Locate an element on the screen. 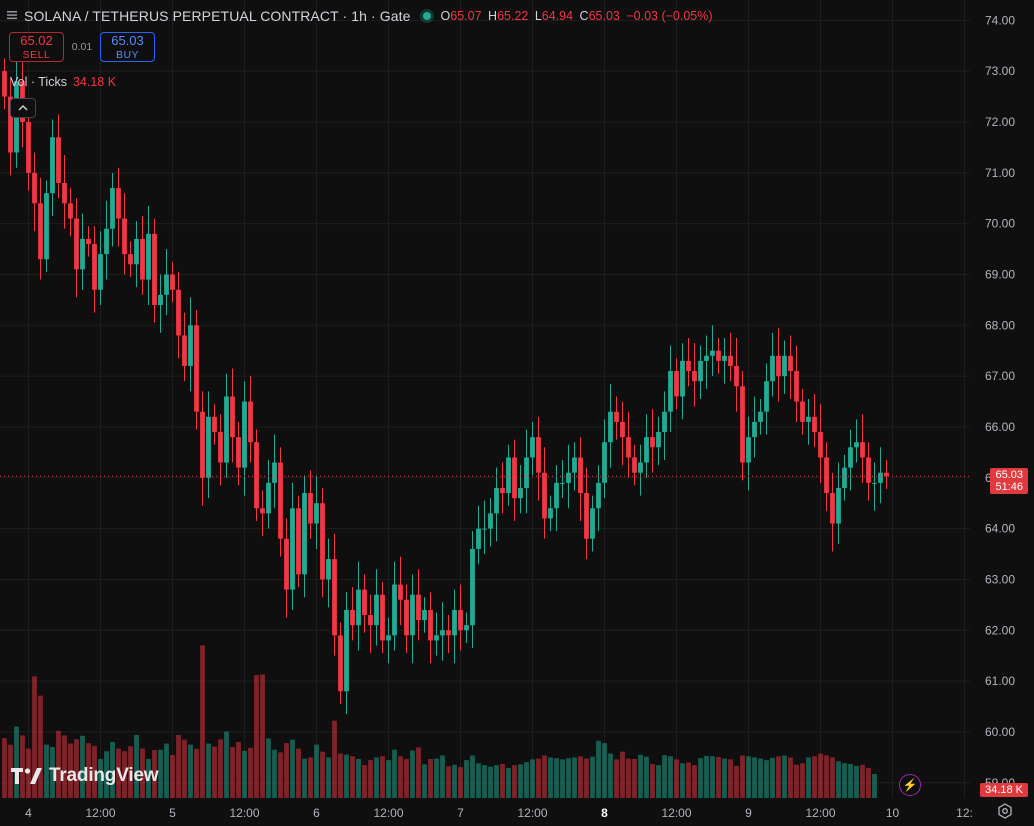 Image resolution: width=1034 pixels, height=826 pixels. market-status-icon is located at coordinates (426, 16).